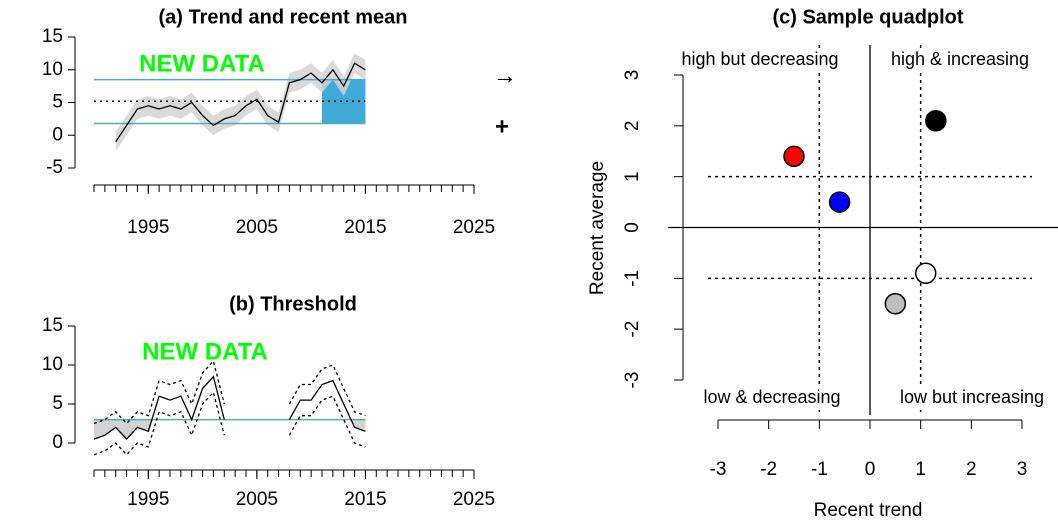 Image resolution: width=1058 pixels, height=524 pixels. What do you see at coordinates (1022, 469) in the screenshot?
I see `x-tick-label: 3` at bounding box center [1022, 469].